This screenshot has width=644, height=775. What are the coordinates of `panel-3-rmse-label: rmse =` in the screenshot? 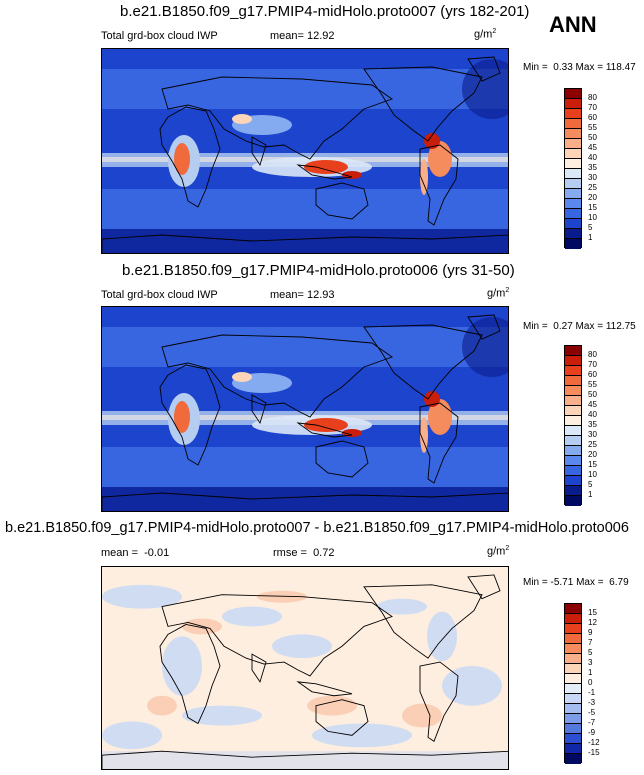 It's located at (290, 553).